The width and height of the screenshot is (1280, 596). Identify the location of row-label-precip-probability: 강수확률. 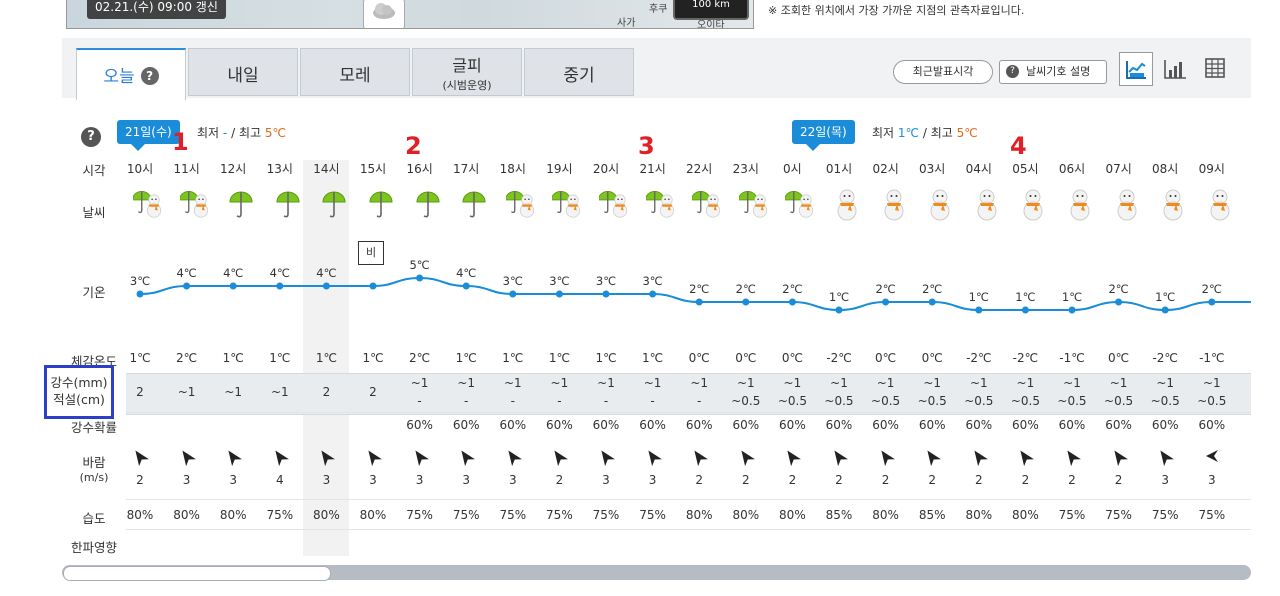
(93, 427).